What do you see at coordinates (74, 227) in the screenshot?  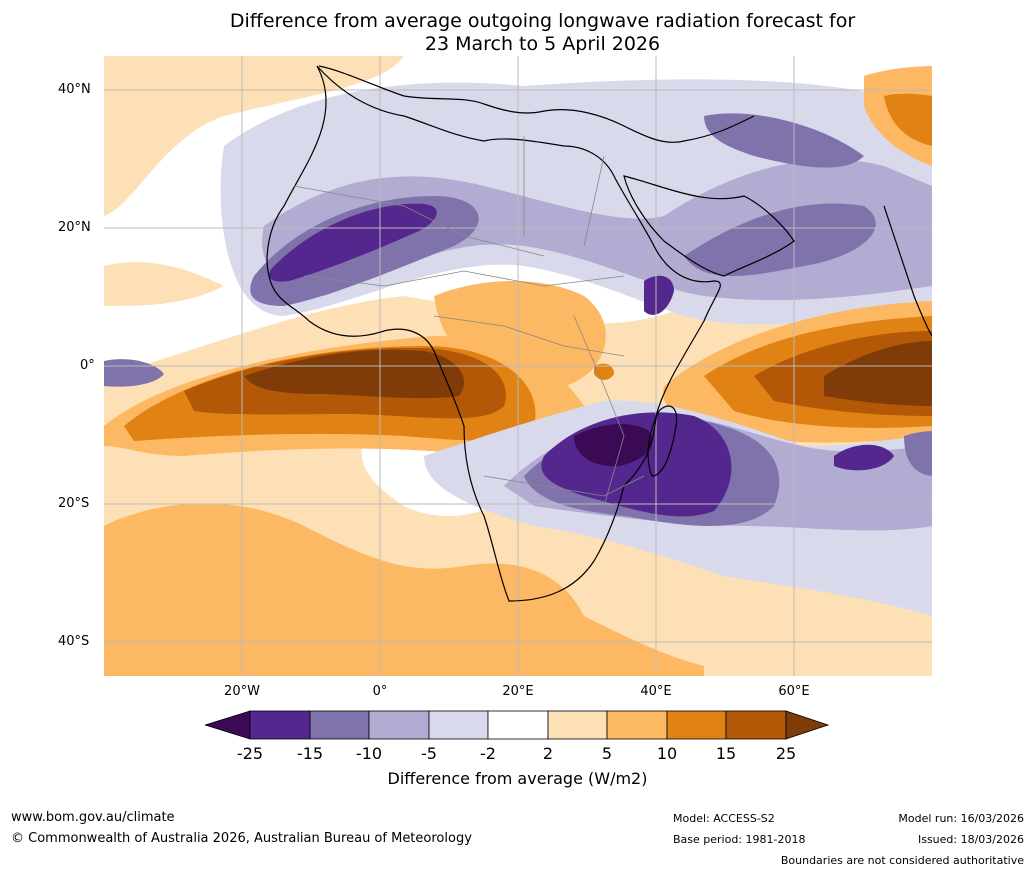 I see `lat-label-20n: 20°N` at bounding box center [74, 227].